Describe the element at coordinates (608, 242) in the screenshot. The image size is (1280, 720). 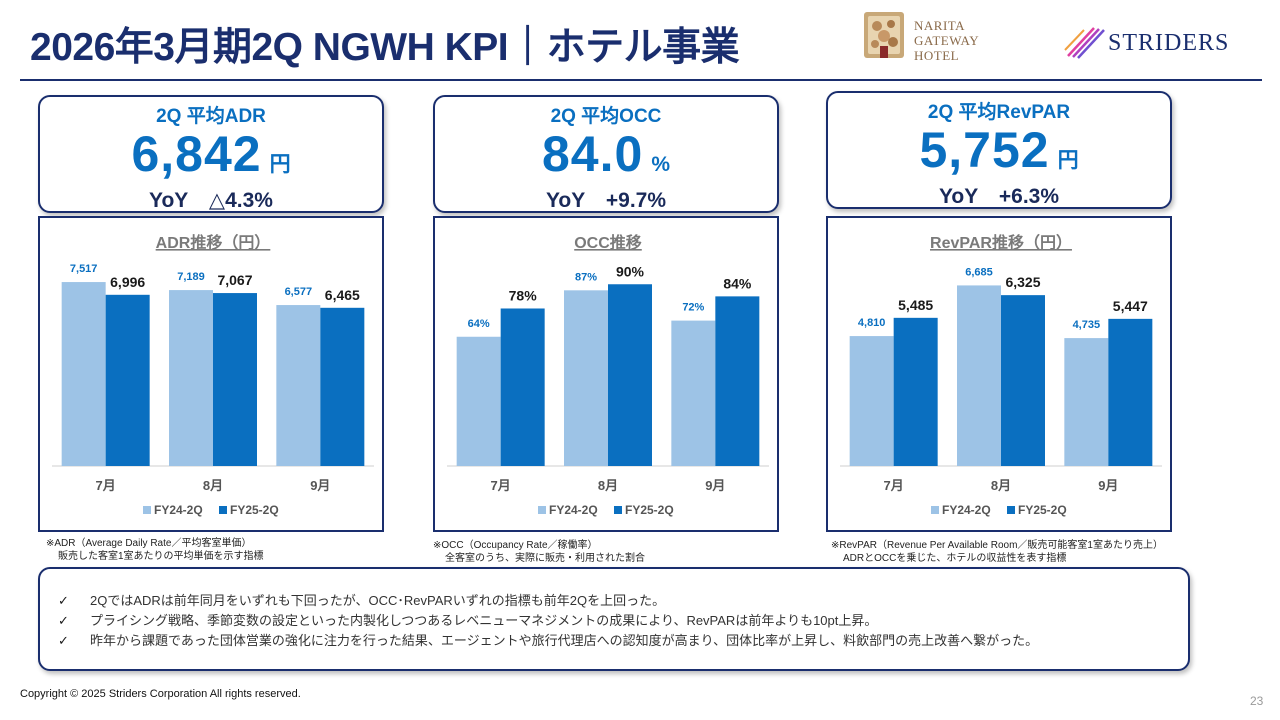
I see `chart-title: OCC推移` at that location.